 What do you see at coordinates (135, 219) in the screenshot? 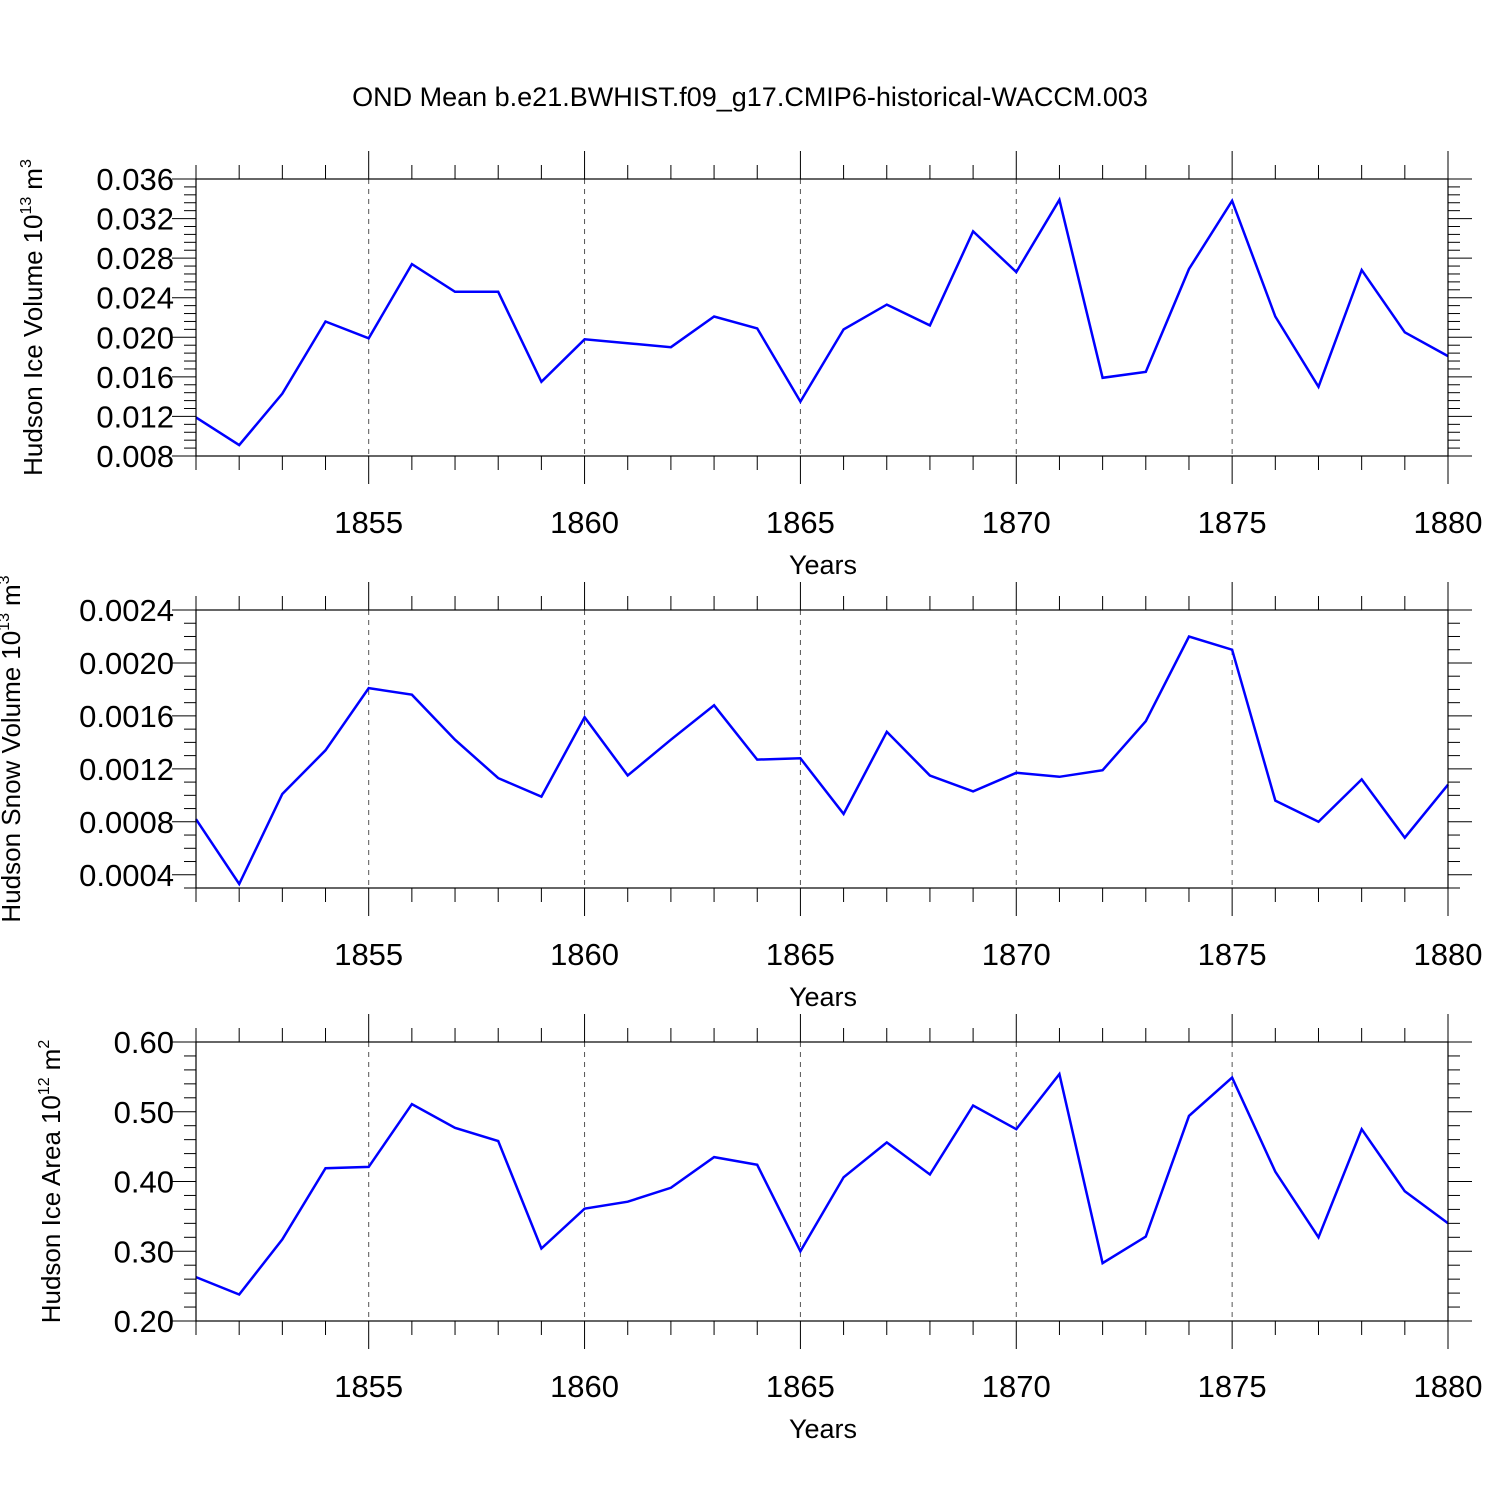
I see `y-tick-label: 0.032` at bounding box center [135, 219].